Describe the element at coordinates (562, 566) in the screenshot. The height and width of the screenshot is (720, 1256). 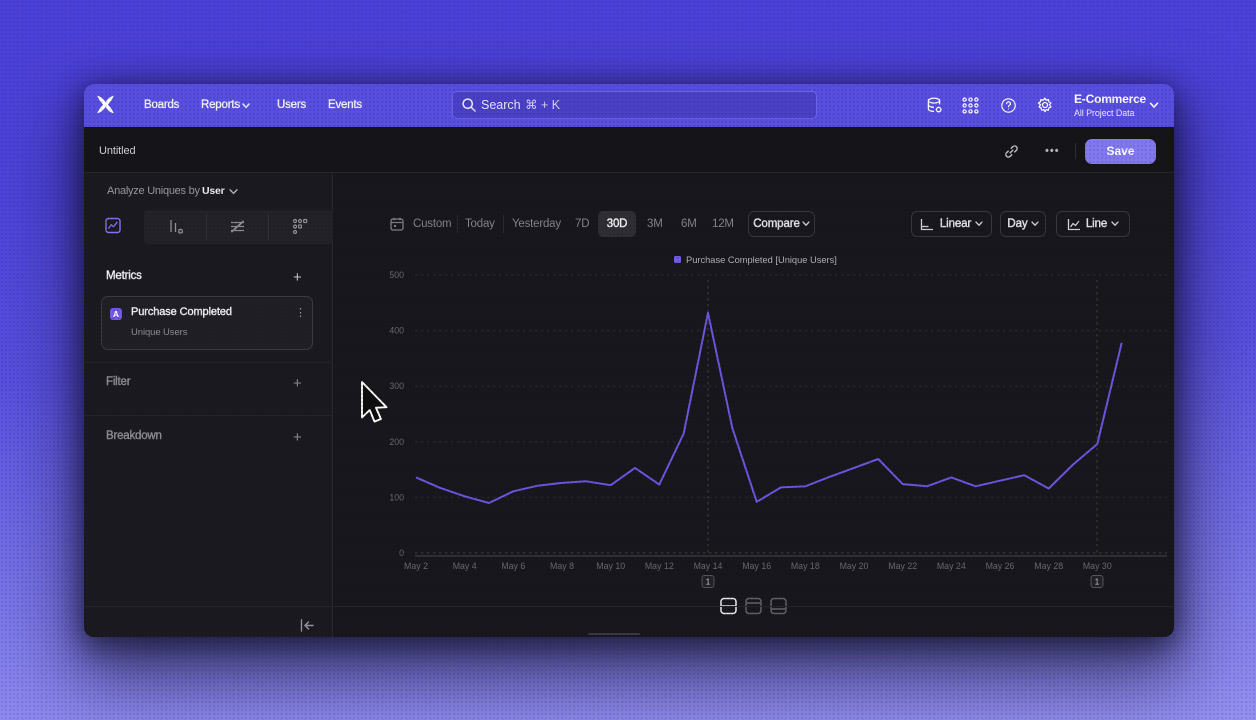
I see `svg-text: May 8` at that location.